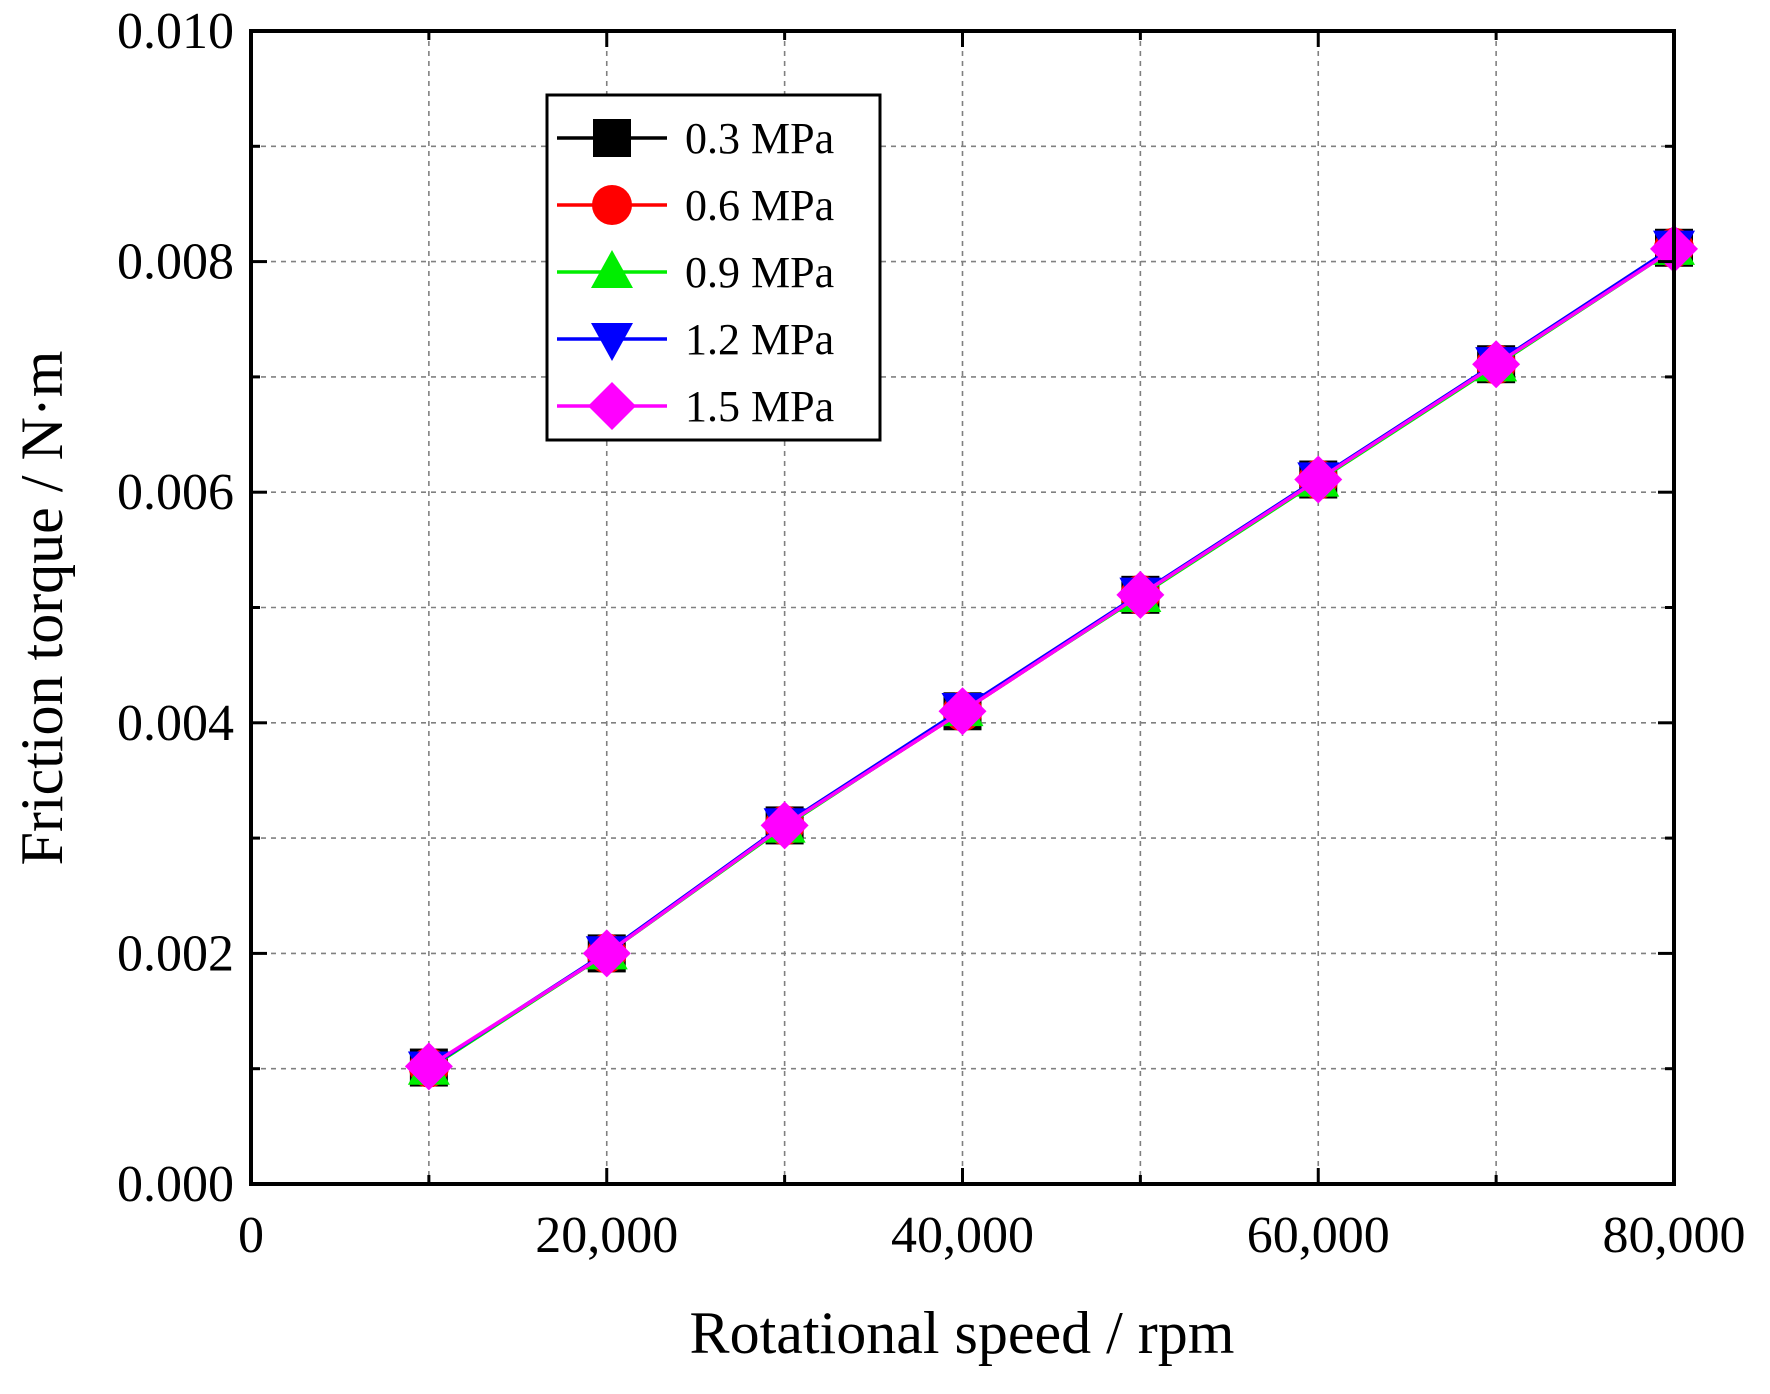 The width and height of the screenshot is (1770, 1394). What do you see at coordinates (962, 1235) in the screenshot?
I see `x-tick-label: 40,000` at bounding box center [962, 1235].